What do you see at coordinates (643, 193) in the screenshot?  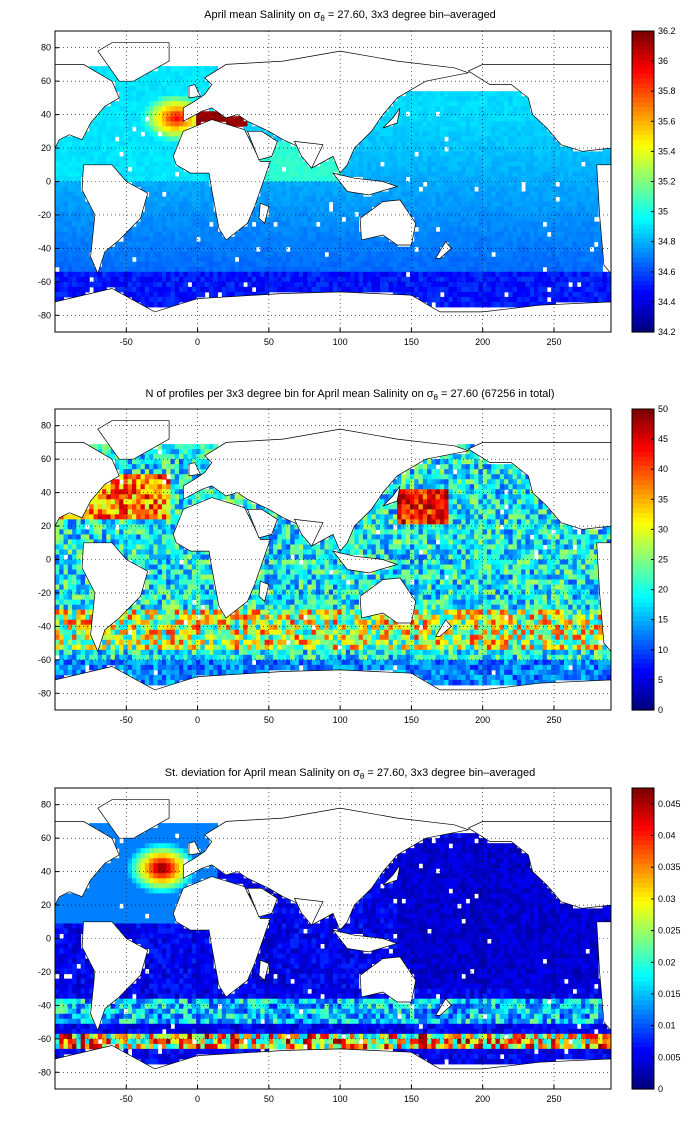 I see `colorbar-segment` at bounding box center [643, 193].